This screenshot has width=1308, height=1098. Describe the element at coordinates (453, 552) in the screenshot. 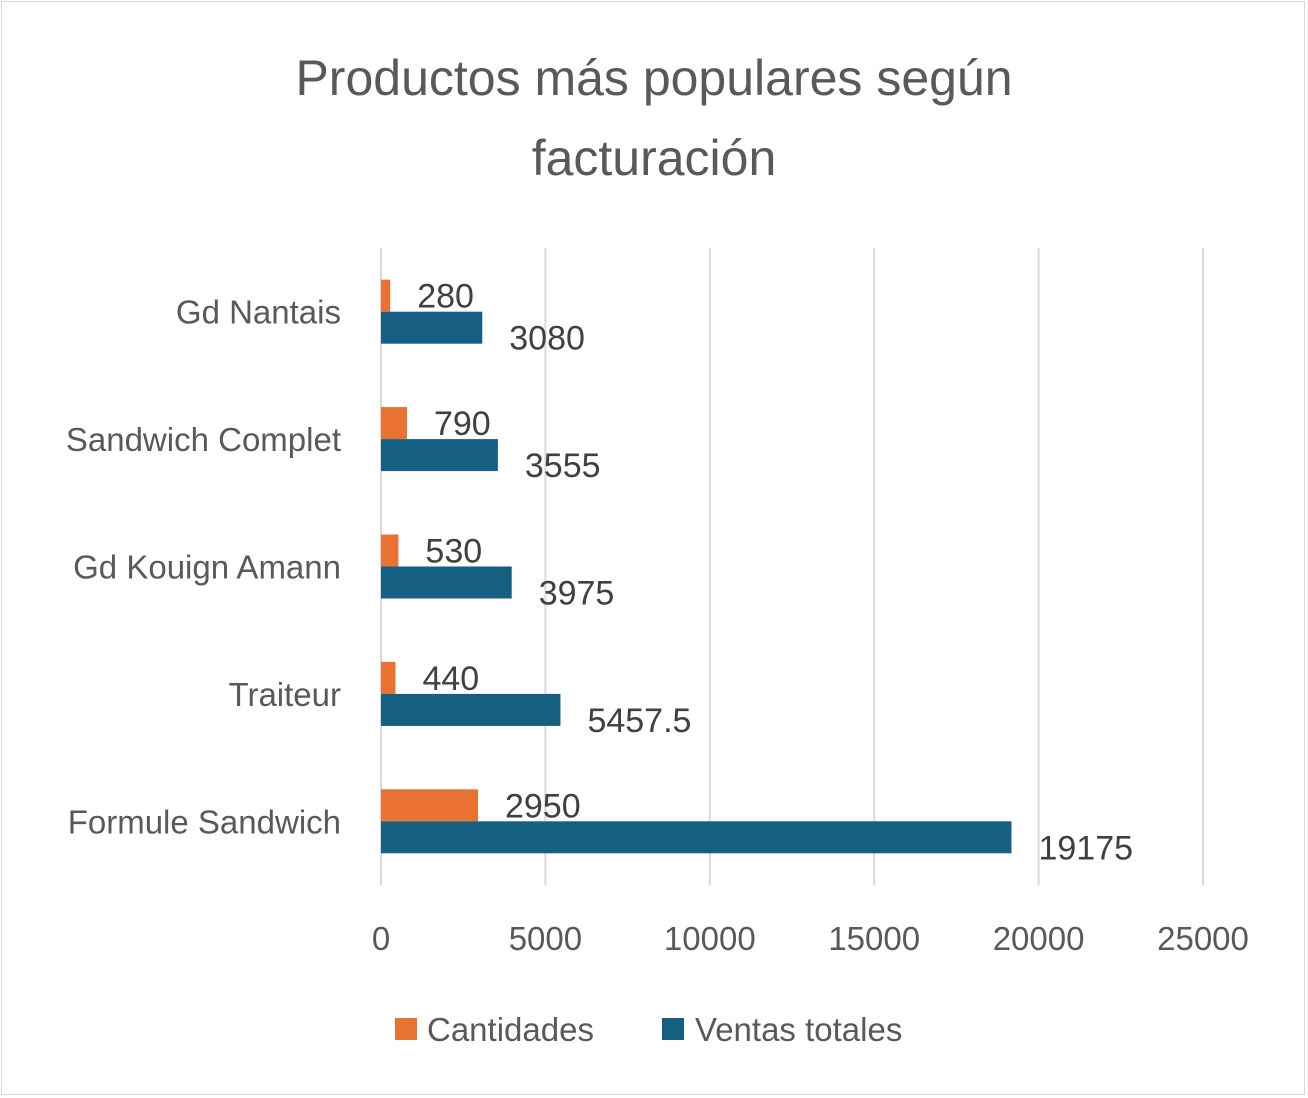

I see `data-label-cantidades: 530` at that location.